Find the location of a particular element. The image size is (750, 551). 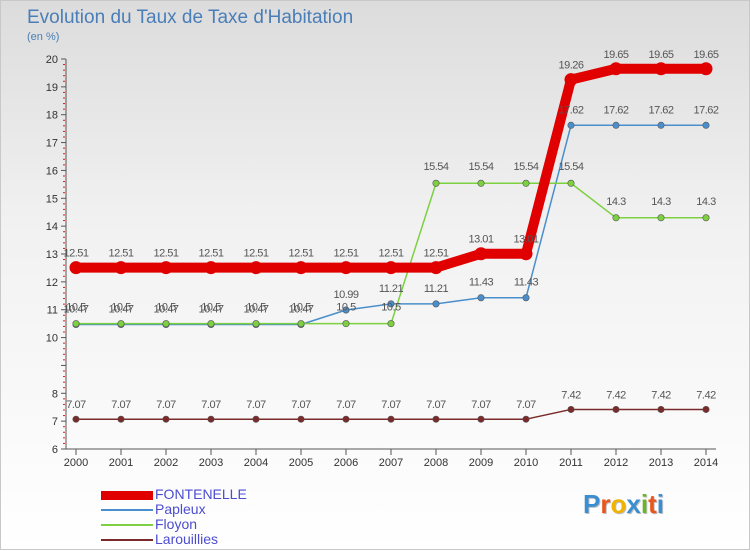

x-tick-label: 2014 is located at coordinates (706, 463).